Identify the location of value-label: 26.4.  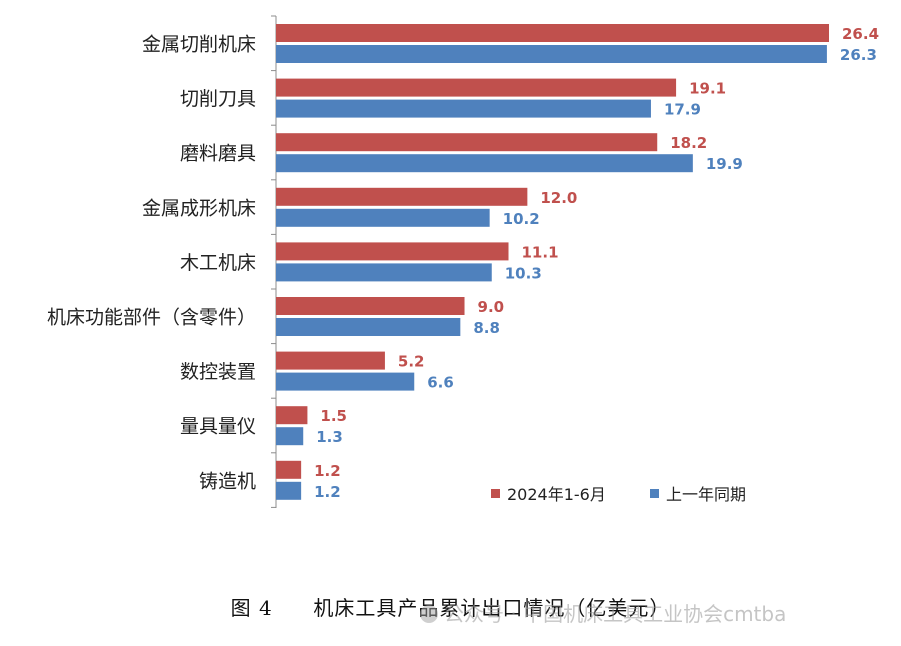
(860, 34).